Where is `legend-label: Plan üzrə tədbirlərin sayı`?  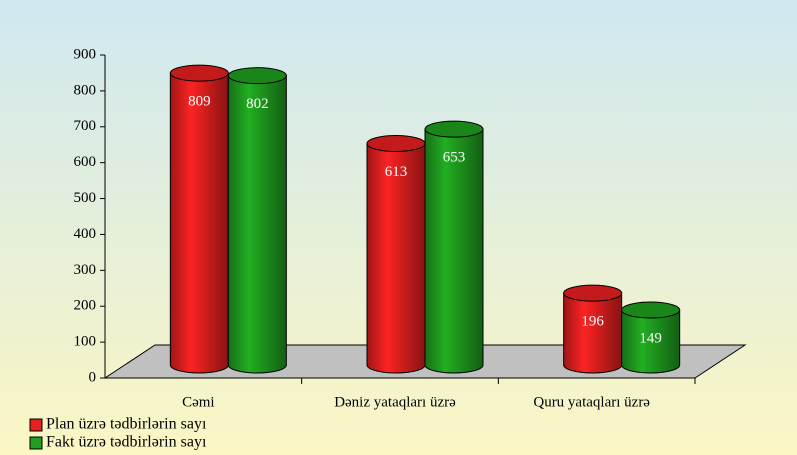
legend-label: Plan üzrə tədbirlərin sayı is located at coordinates (126, 424).